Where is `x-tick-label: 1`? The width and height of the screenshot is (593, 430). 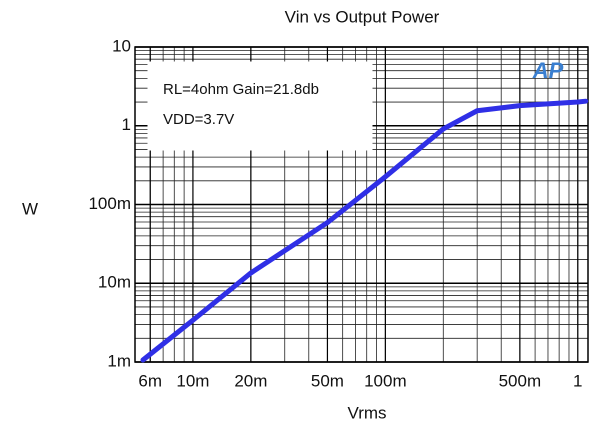 x-tick-label: 1 is located at coordinates (577, 380).